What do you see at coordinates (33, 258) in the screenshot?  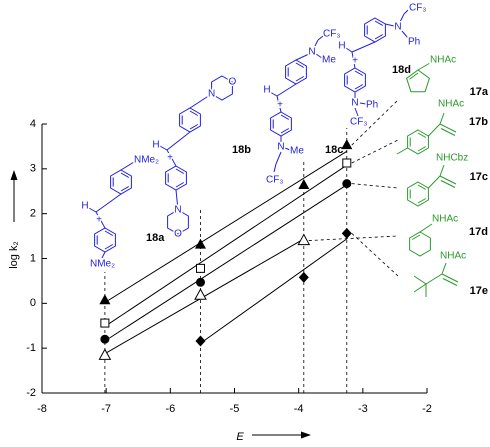 I see `y-tick-label: 1` at bounding box center [33, 258].